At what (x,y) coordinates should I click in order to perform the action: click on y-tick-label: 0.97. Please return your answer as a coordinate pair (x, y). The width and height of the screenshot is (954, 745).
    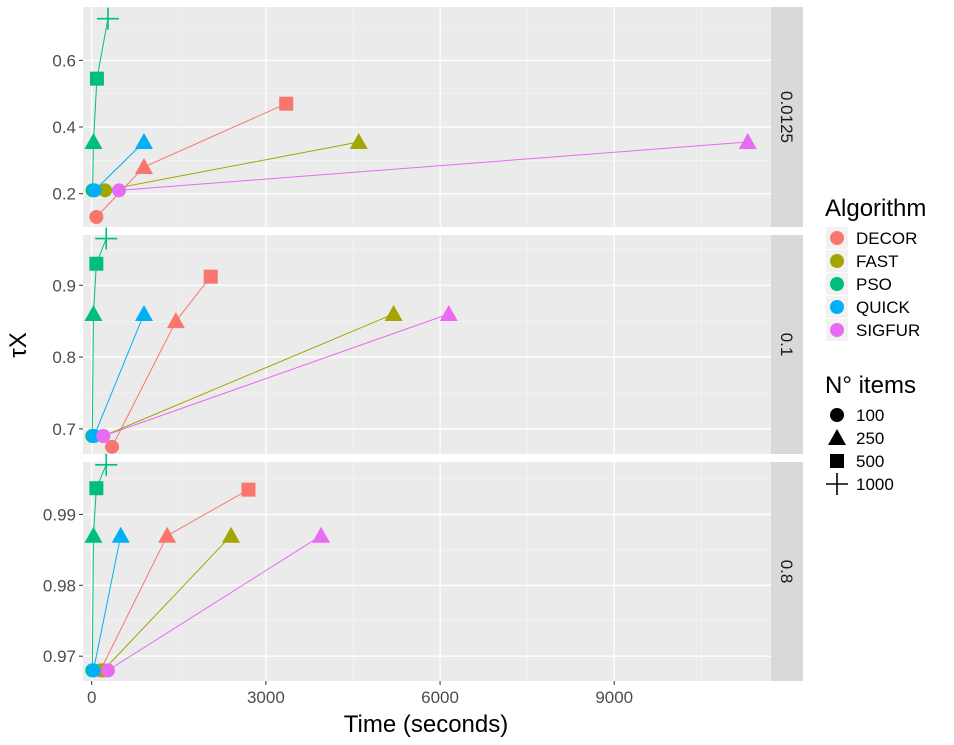
    Looking at the image, I should click on (59, 656).